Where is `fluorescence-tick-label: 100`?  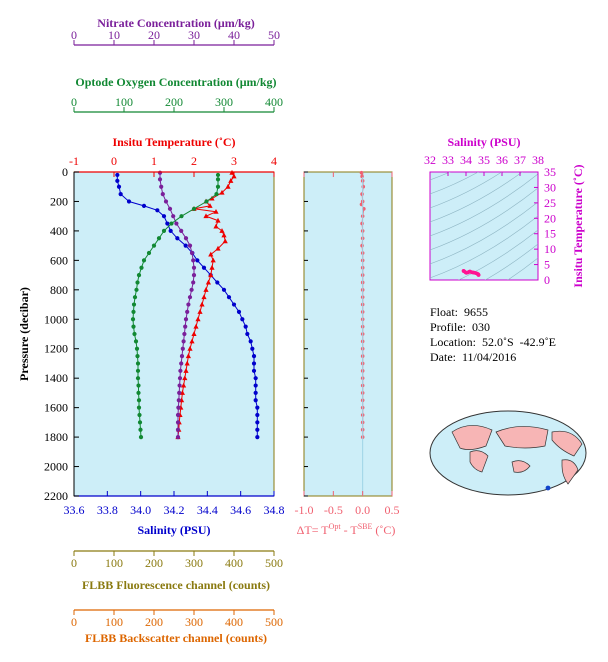
fluorescence-tick-label: 100 is located at coordinates (114, 563).